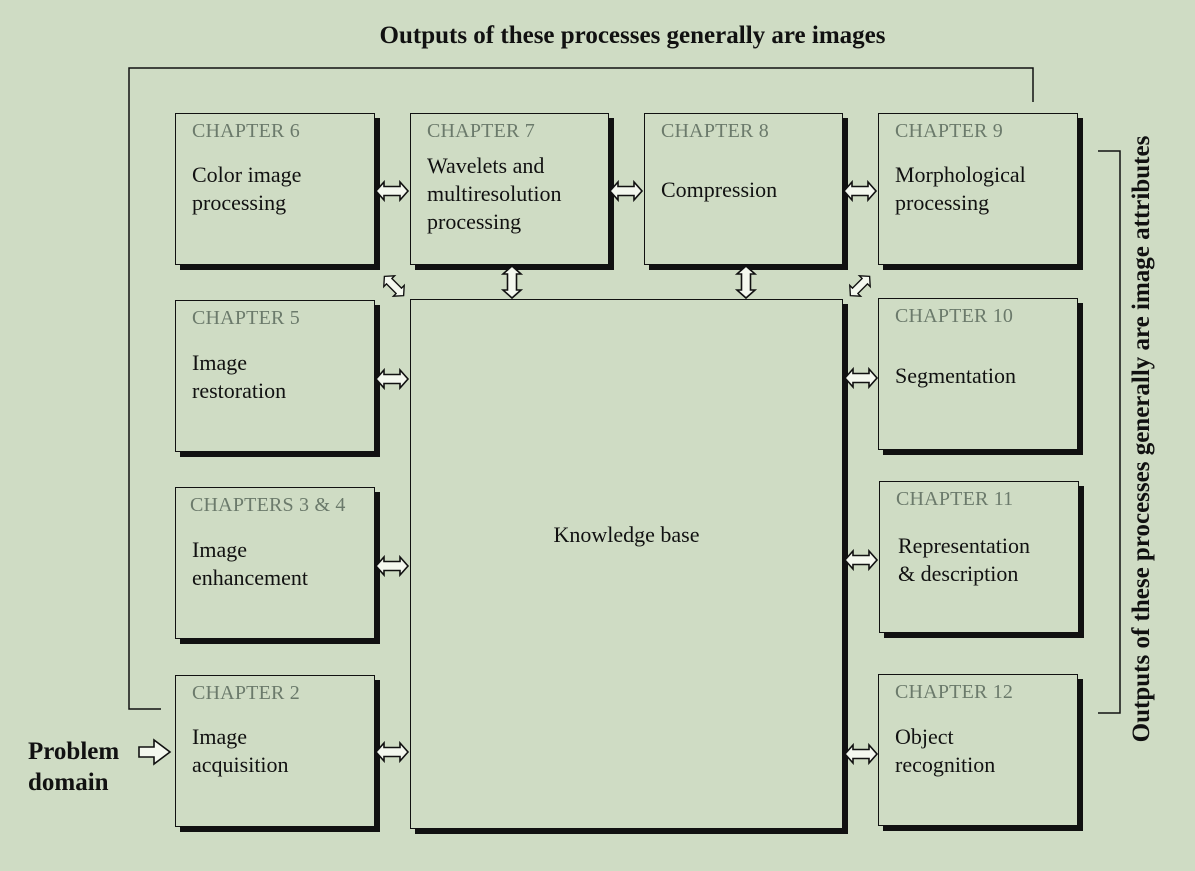  Describe the element at coordinates (268, 505) in the screenshot. I see `chapters-3-4-number: CHAPTERS 3 & 4` at that location.